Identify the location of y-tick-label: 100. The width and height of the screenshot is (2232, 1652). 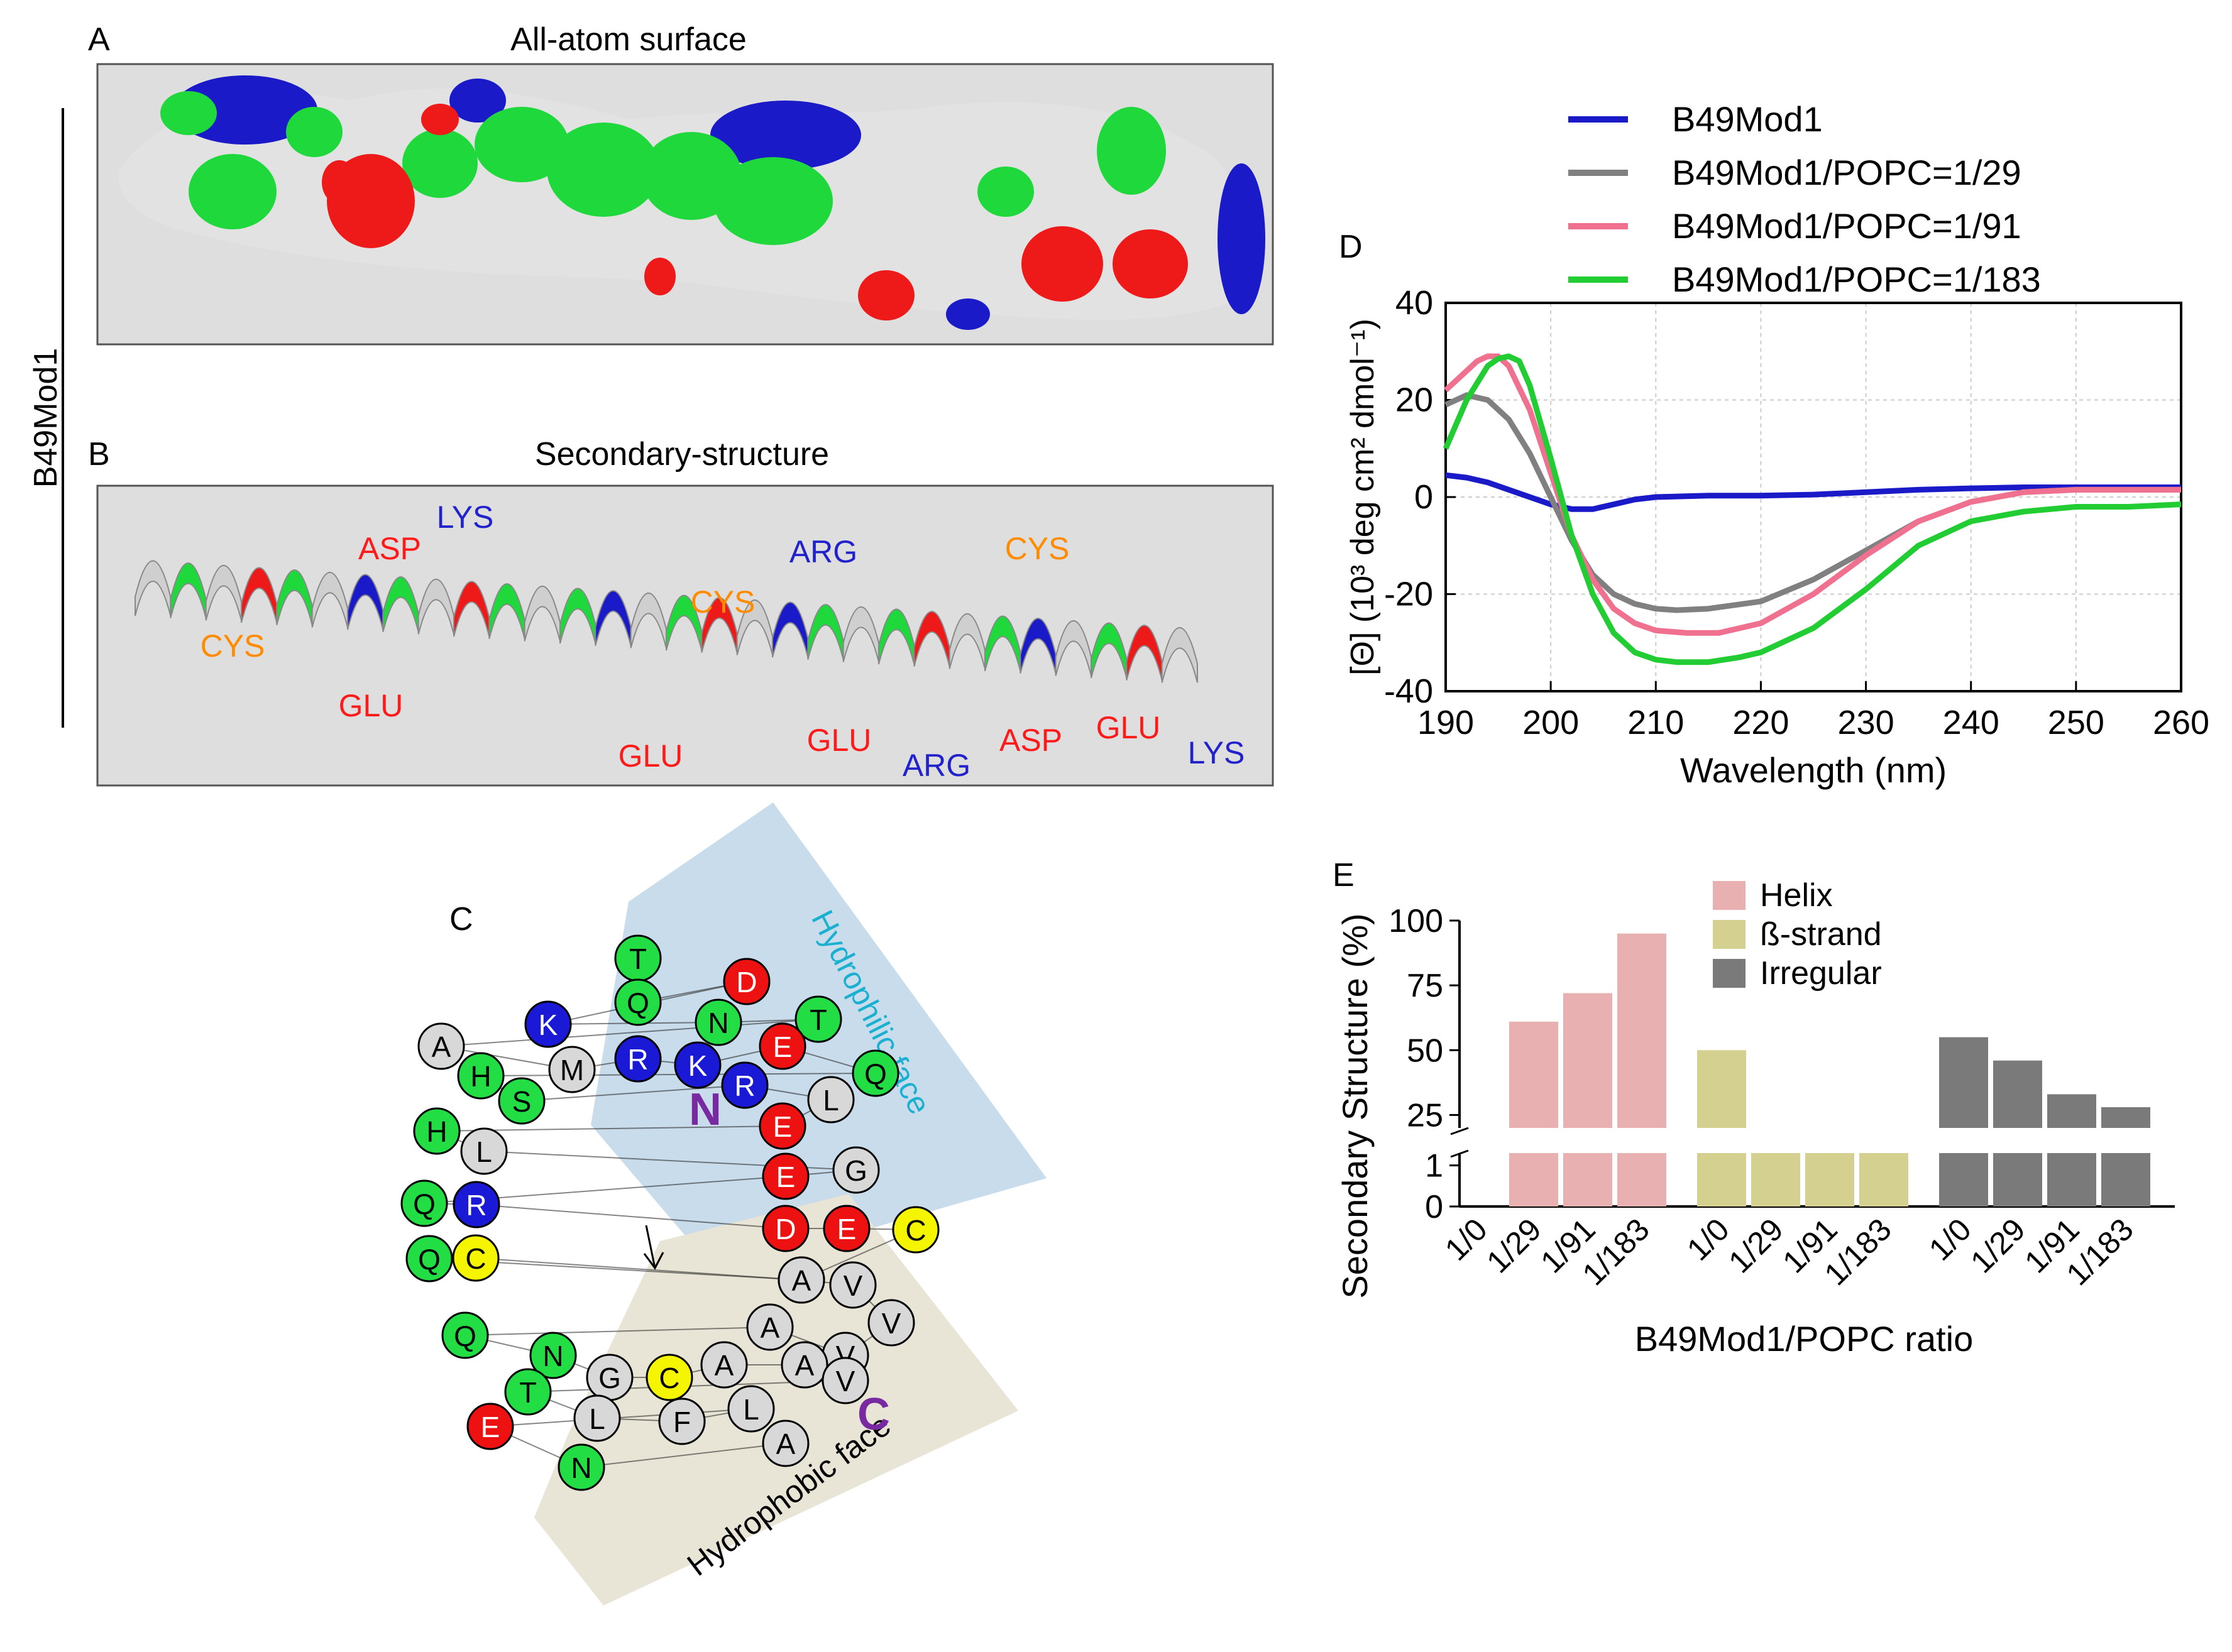
(1415, 921).